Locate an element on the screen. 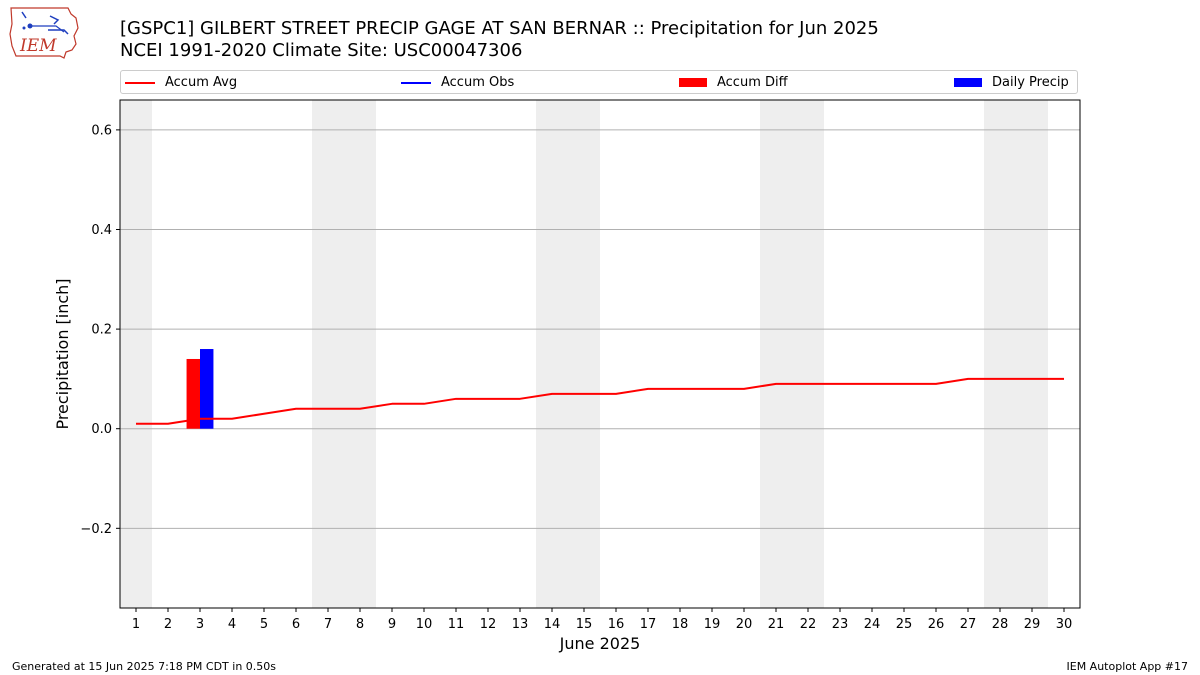 Image resolution: width=1200 pixels, height=675 pixels. logo-text: IEM is located at coordinates (38, 46).